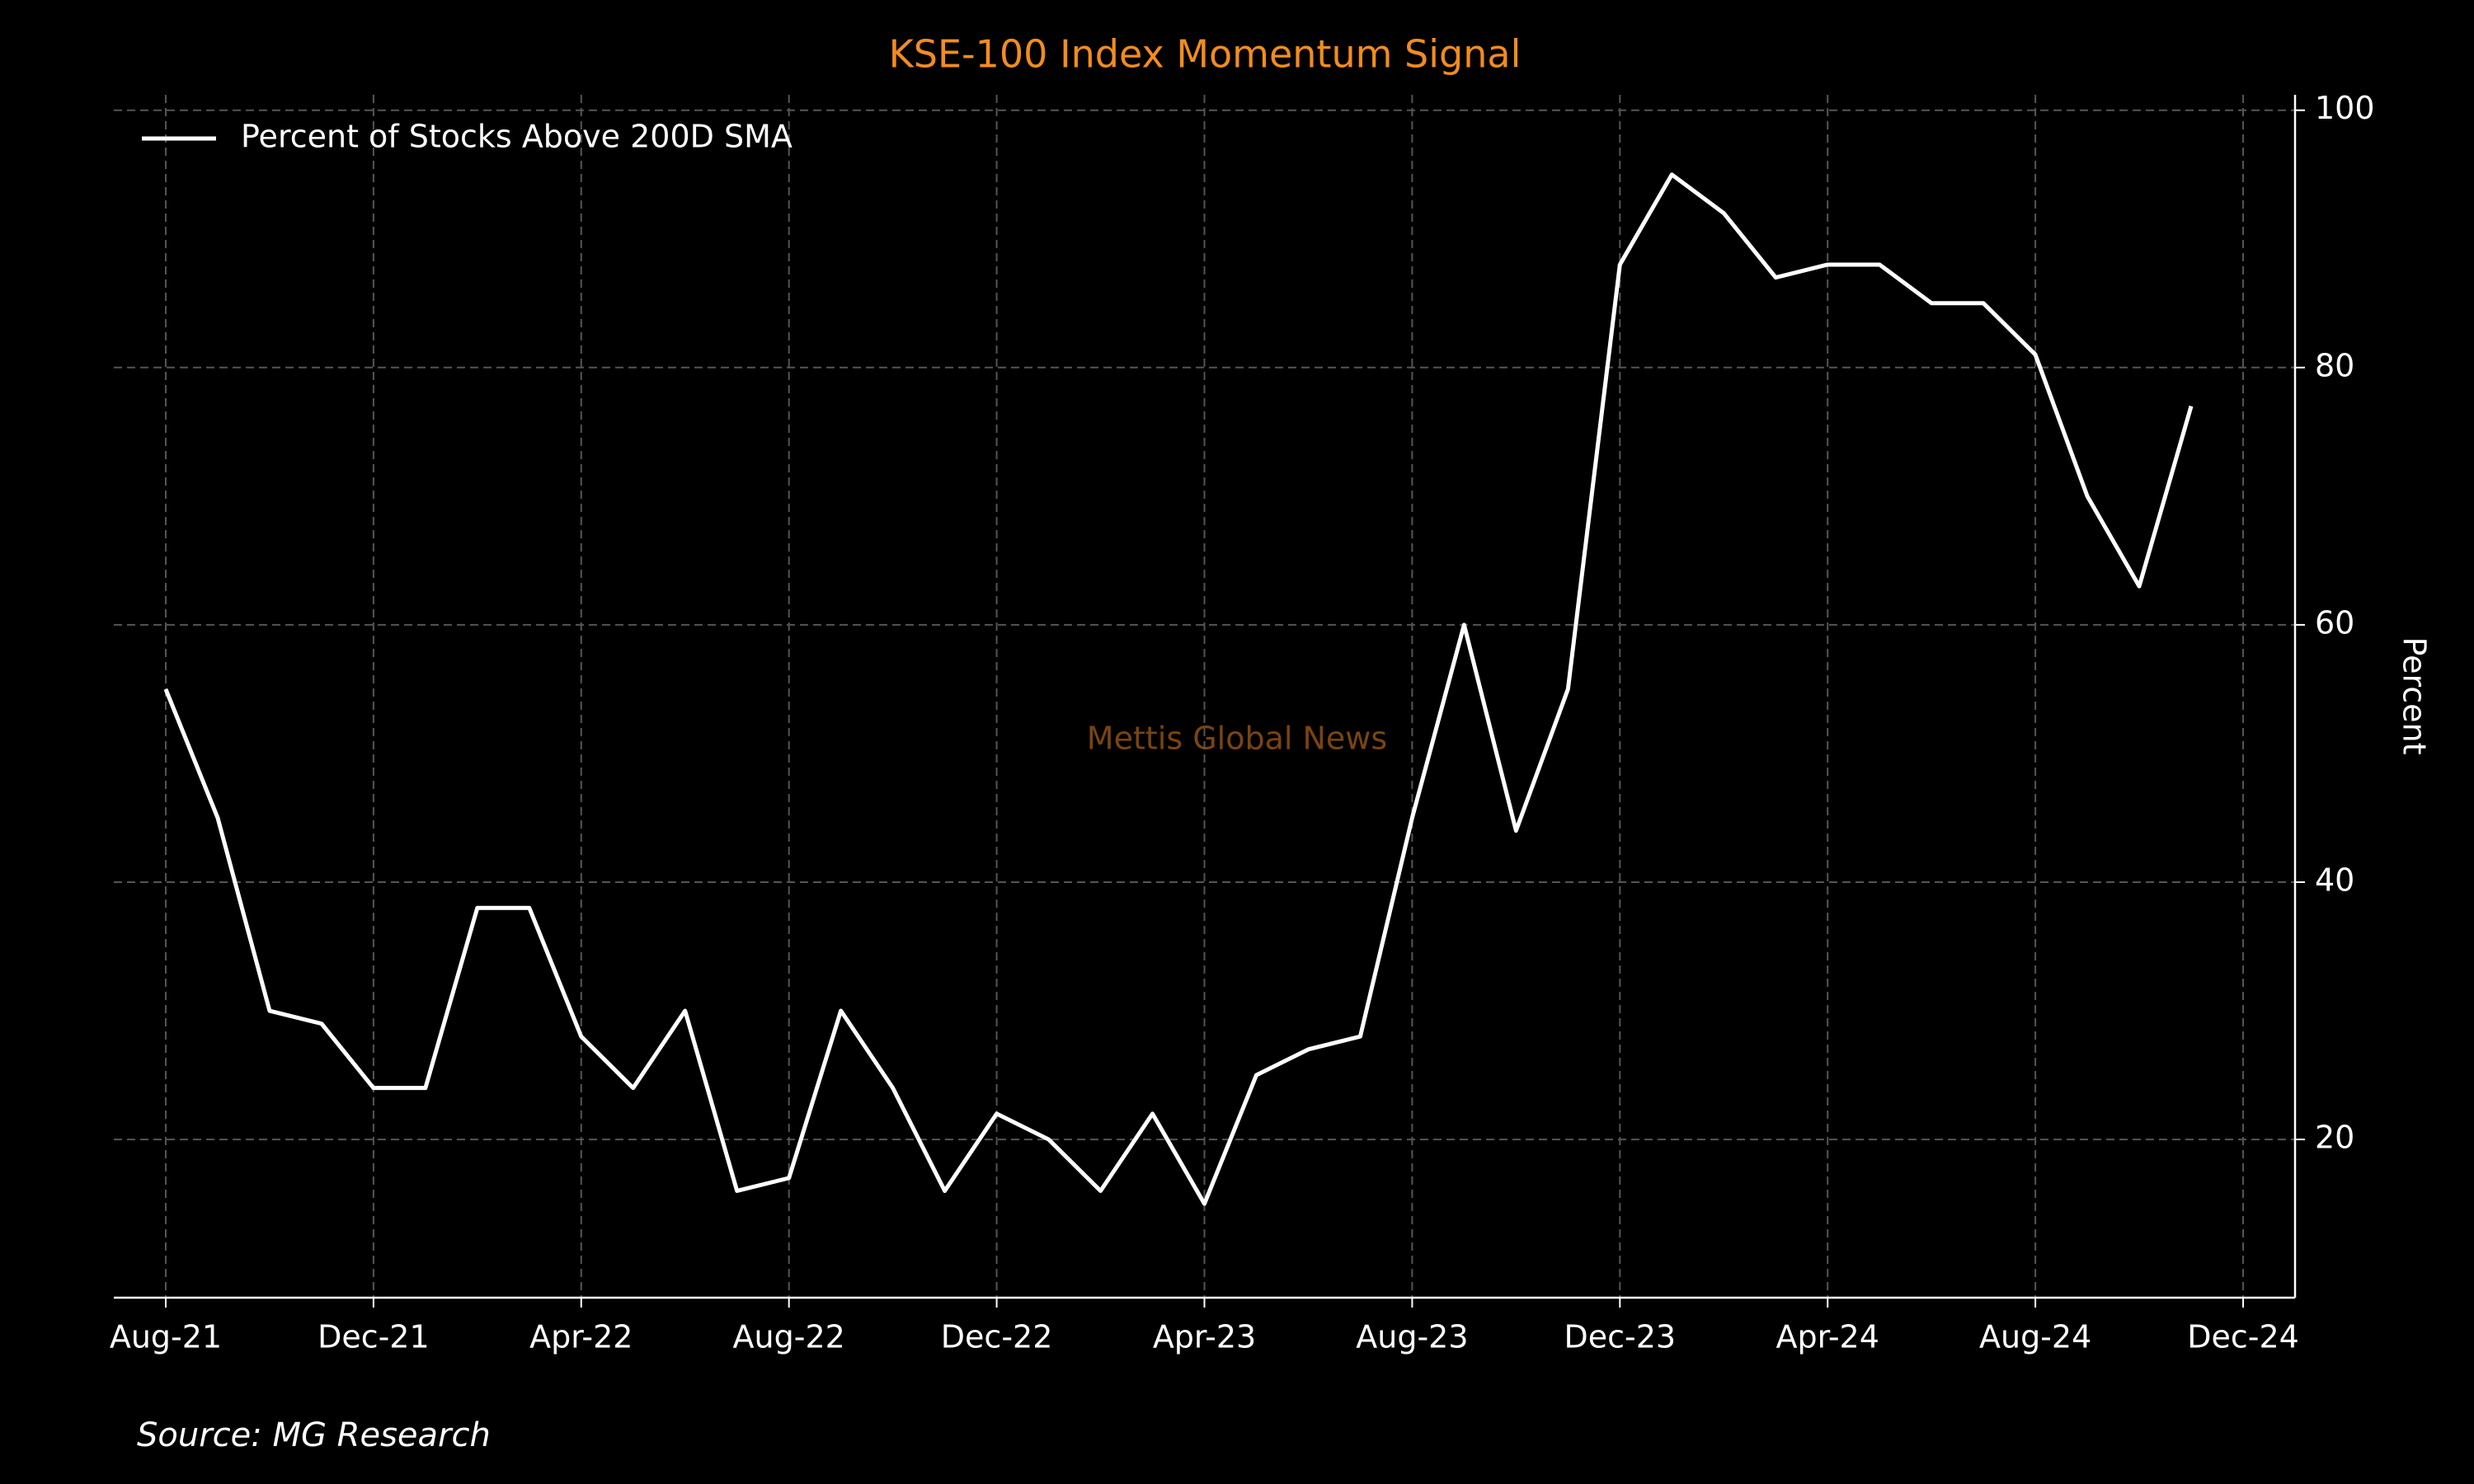 The width and height of the screenshot is (2474, 1484). What do you see at coordinates (373, 1337) in the screenshot?
I see `x-tick-label: Dec-21` at bounding box center [373, 1337].